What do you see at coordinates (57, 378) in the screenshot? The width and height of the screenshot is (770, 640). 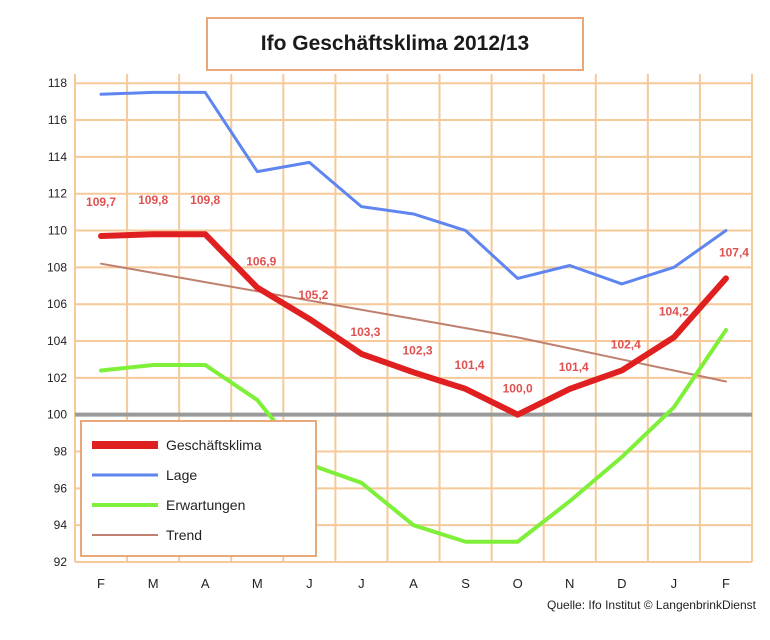 I see `y-tick-label: 102` at bounding box center [57, 378].